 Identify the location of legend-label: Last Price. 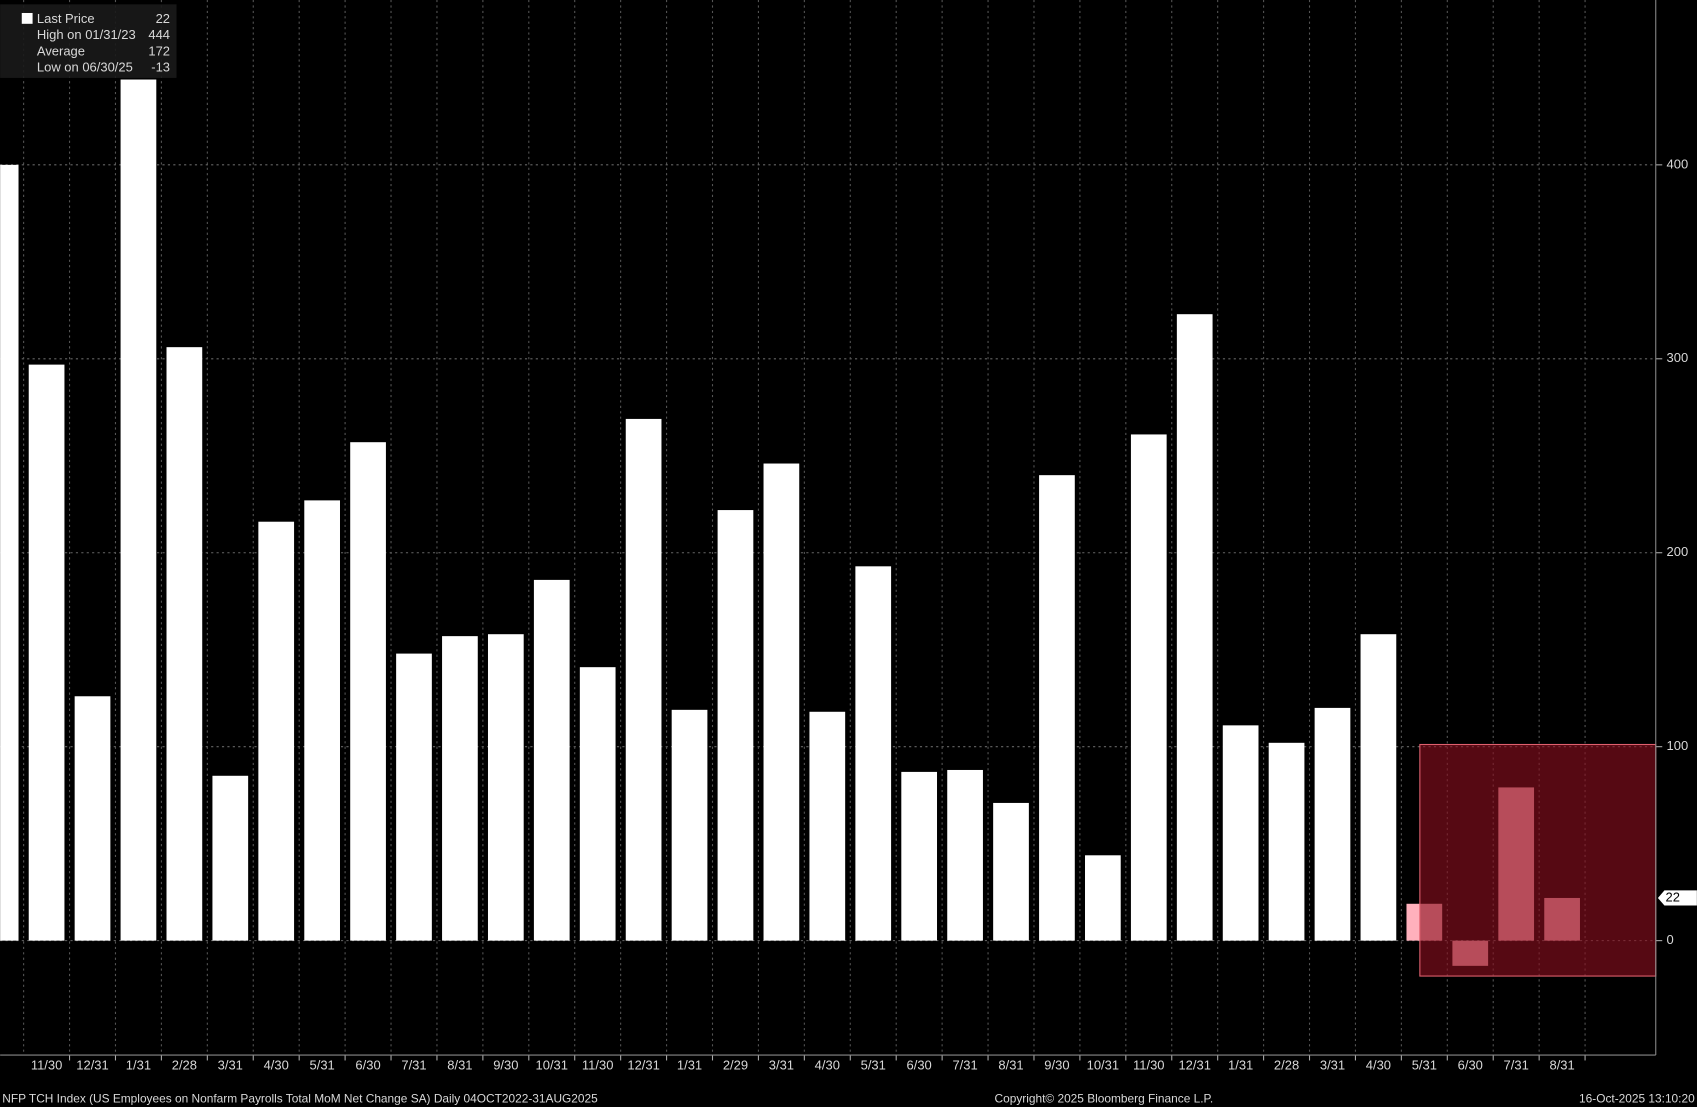
(66, 18).